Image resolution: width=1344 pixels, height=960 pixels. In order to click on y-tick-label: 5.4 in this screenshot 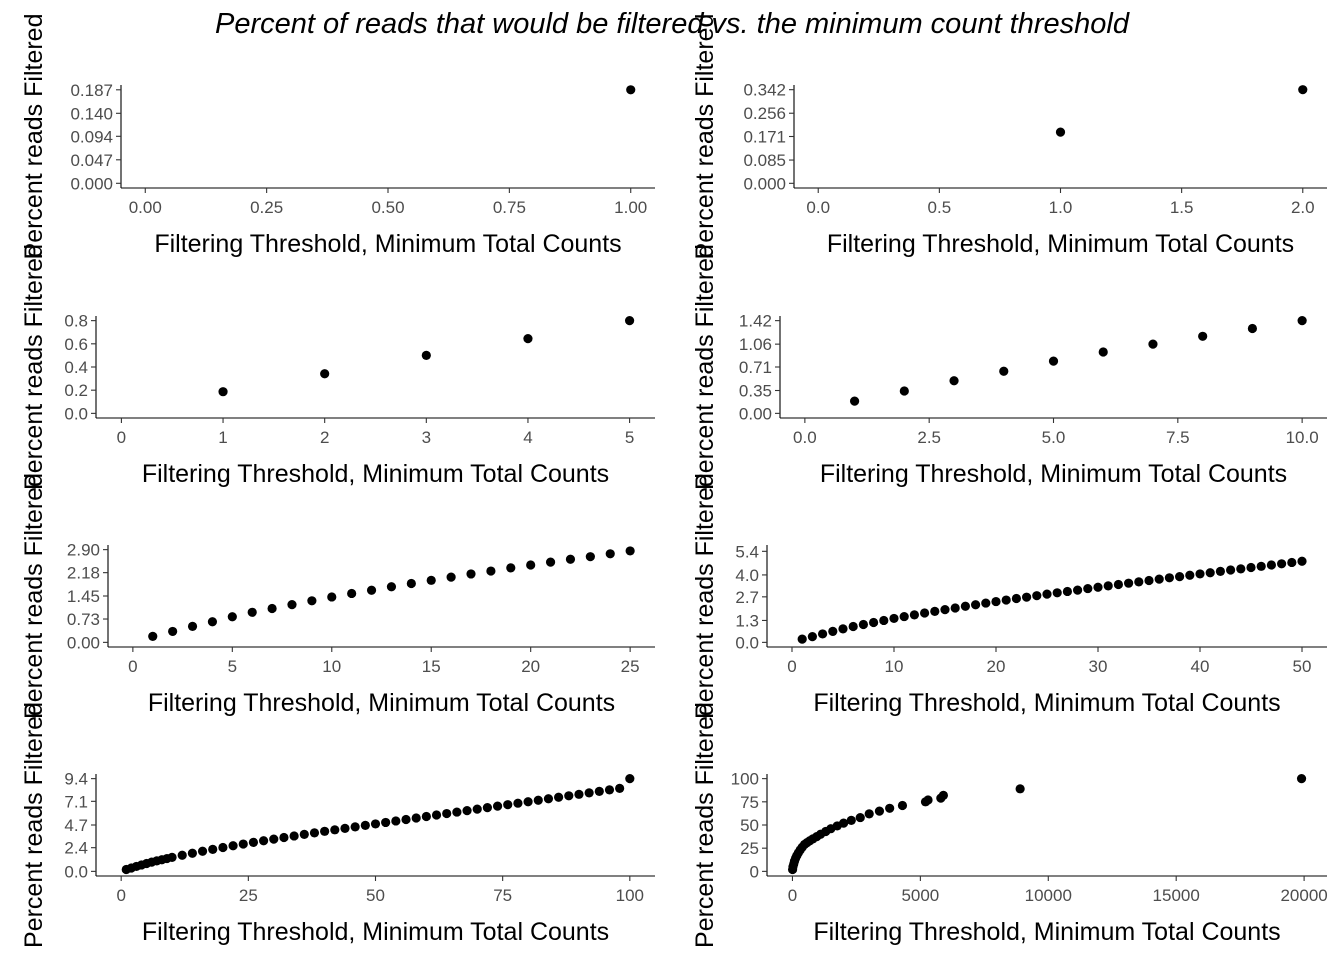, I will do `click(747, 551)`.